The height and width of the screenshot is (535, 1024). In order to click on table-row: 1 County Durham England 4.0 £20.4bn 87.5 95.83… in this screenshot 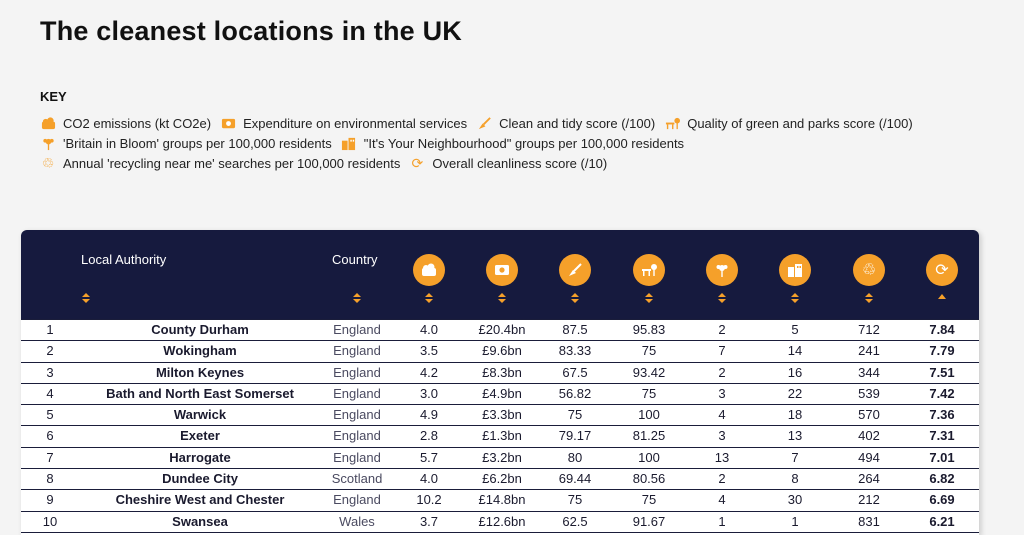, I will do `click(500, 330)`.